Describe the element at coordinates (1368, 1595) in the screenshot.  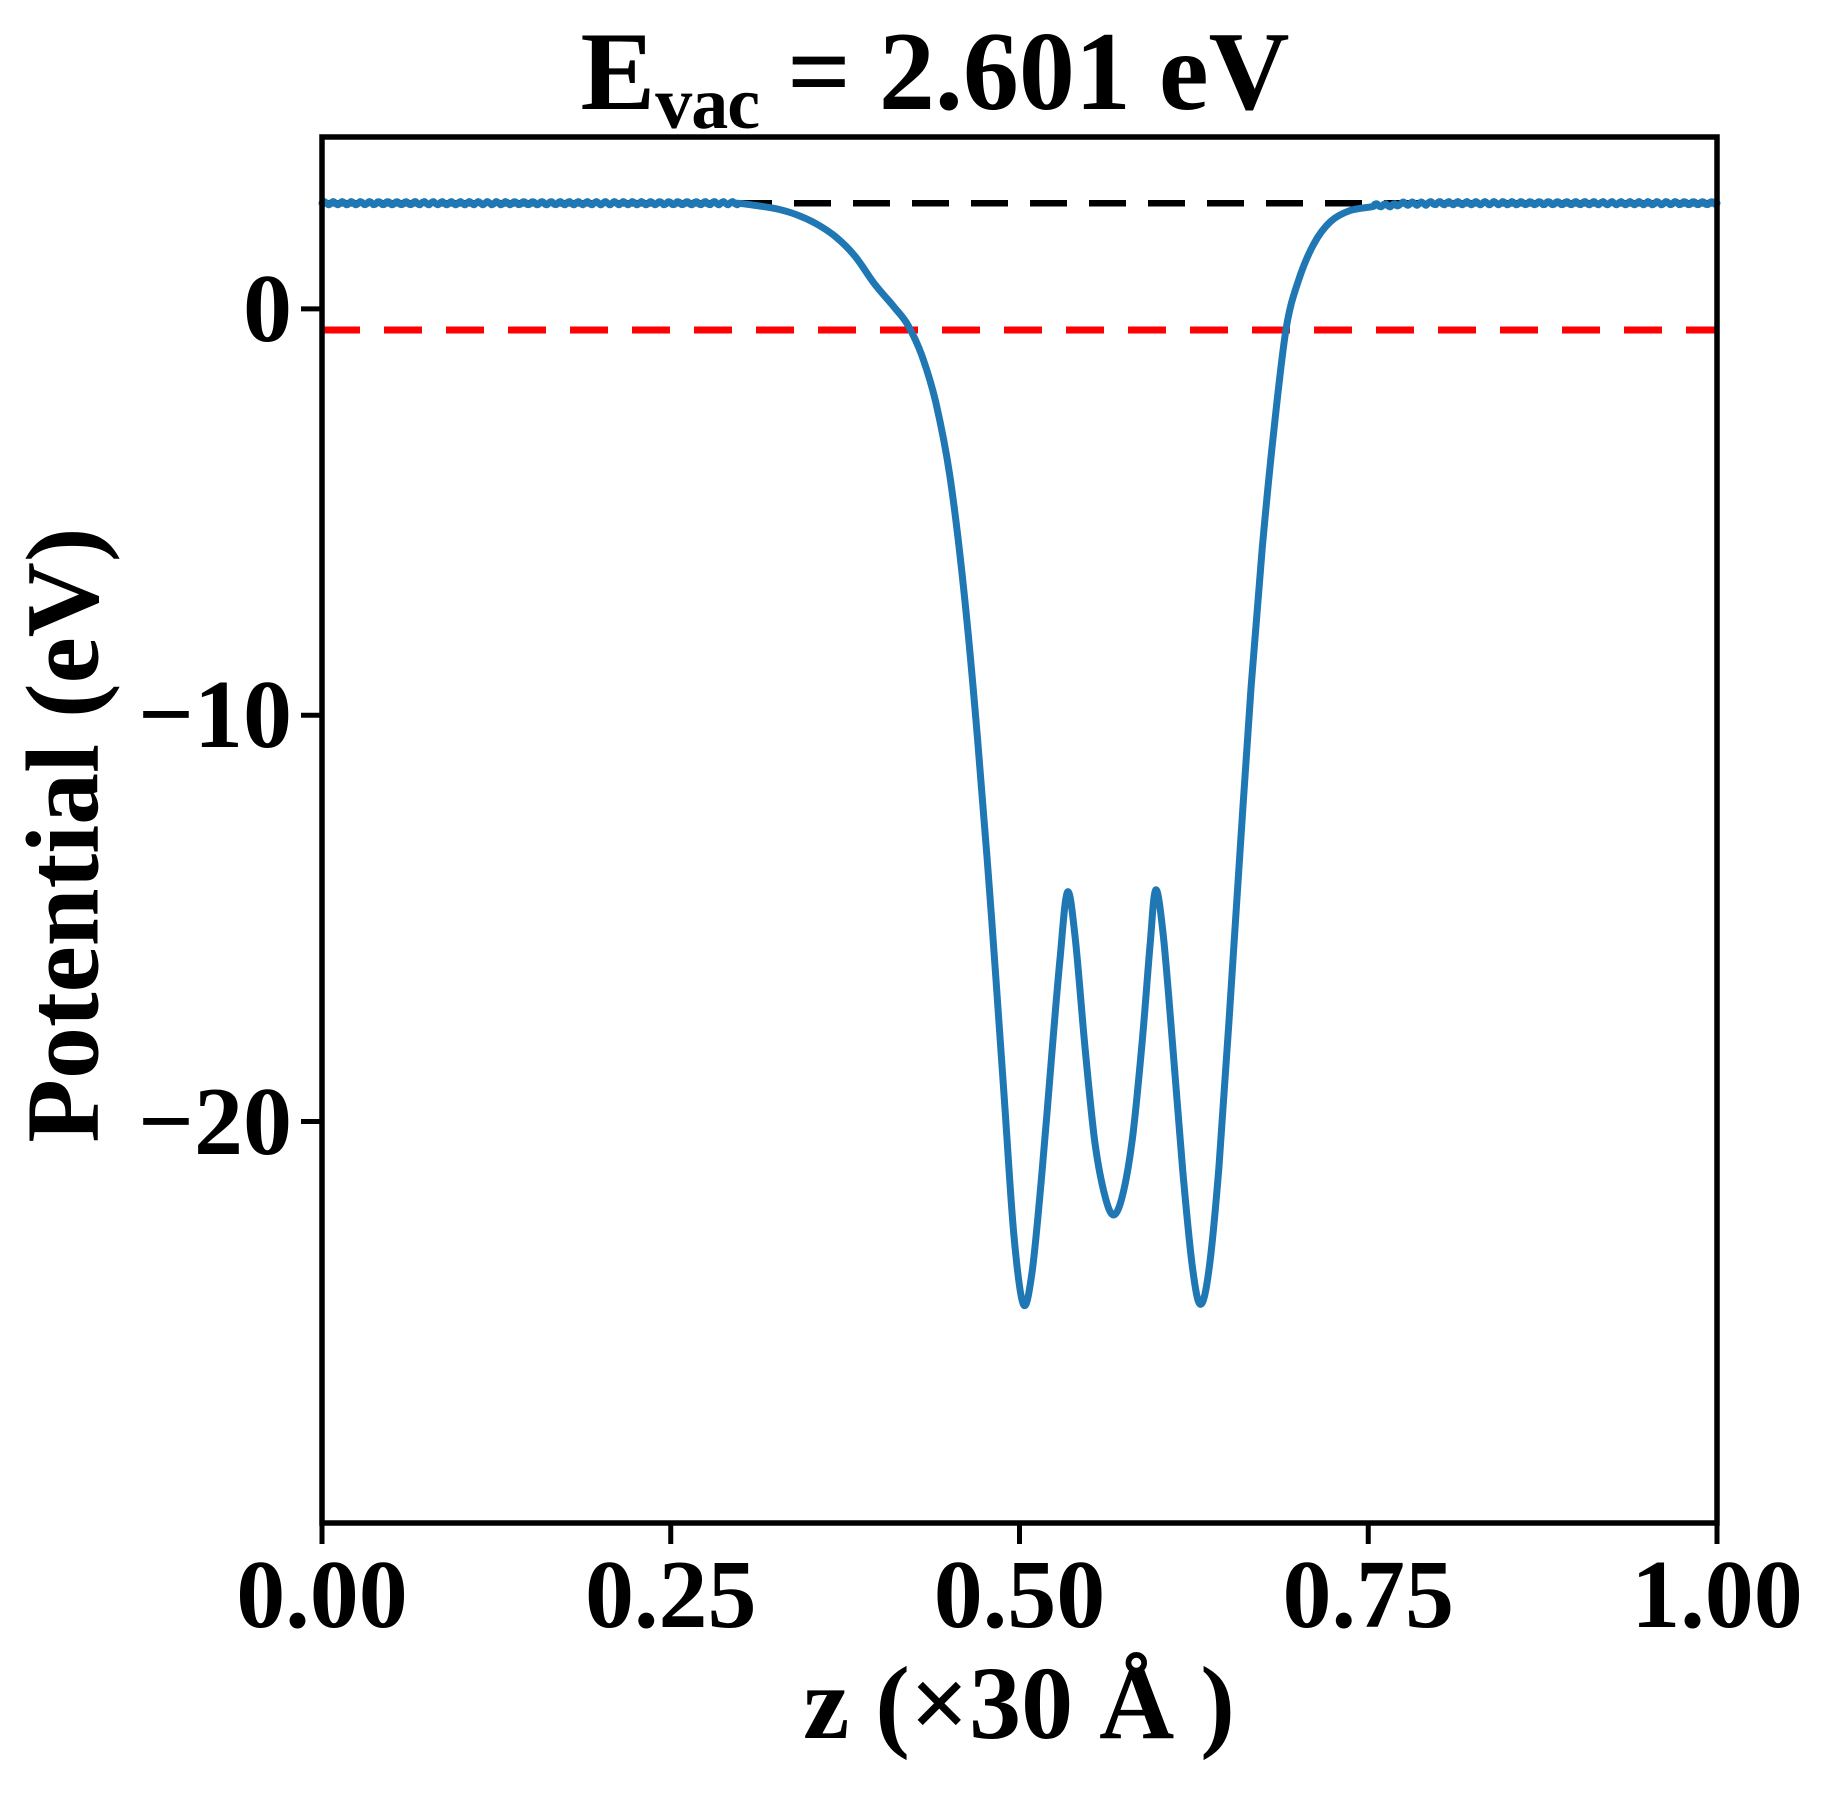
I see `x-tick-label: 0.75` at that location.